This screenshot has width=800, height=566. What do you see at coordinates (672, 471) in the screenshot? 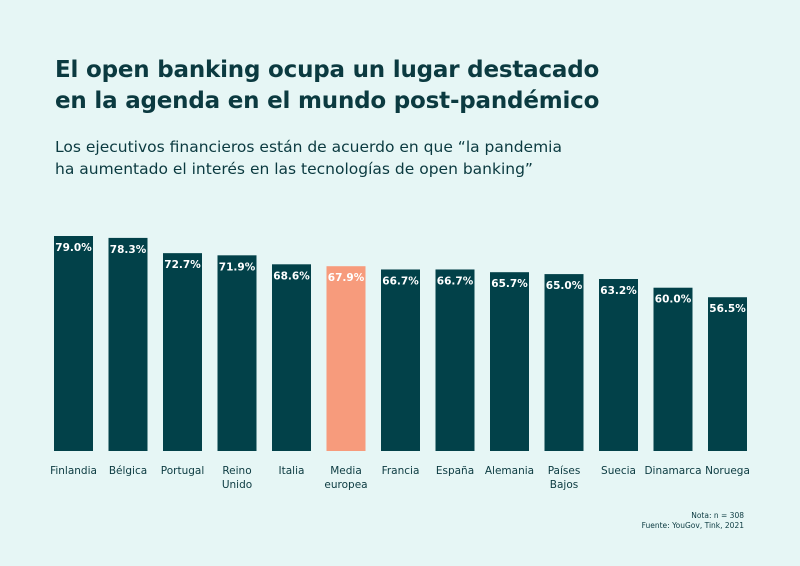
I see `x-tick-label-dinamarca: Dinamarca` at bounding box center [672, 471].